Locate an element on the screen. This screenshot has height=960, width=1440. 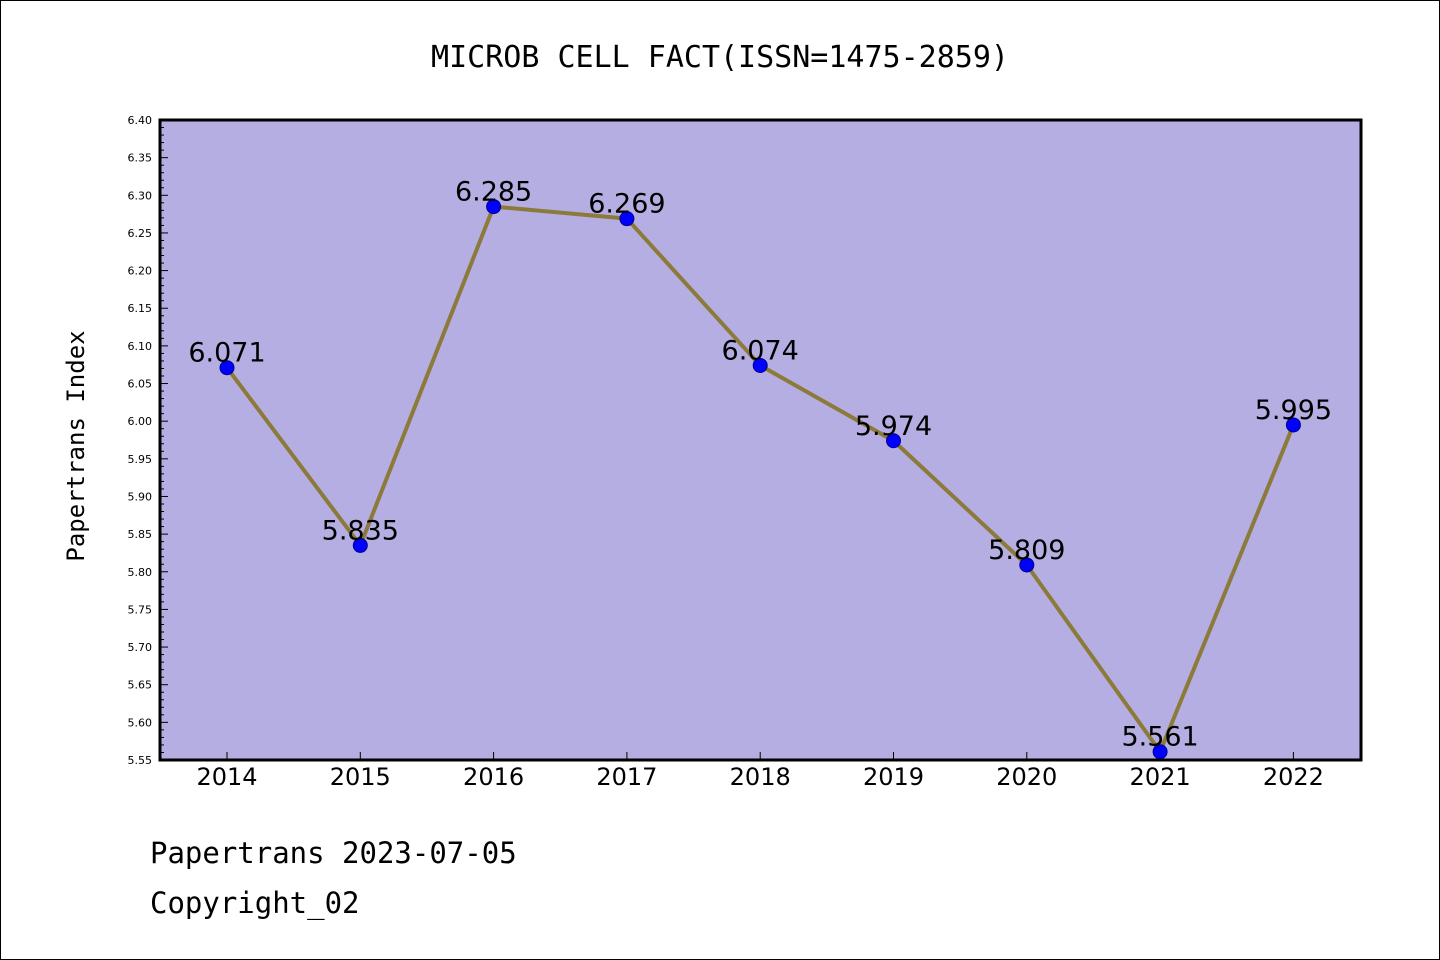
y-tick-label: 6.20 is located at coordinates (140, 271).